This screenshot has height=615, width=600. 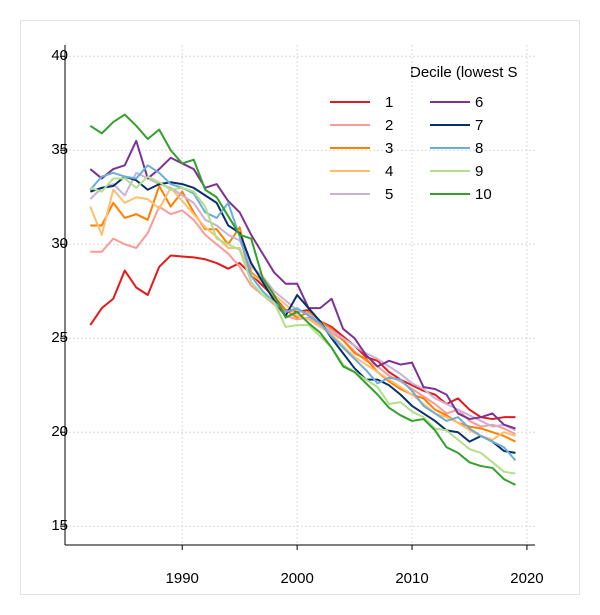 I want to click on legend-label: 10, so click(x=483, y=194).